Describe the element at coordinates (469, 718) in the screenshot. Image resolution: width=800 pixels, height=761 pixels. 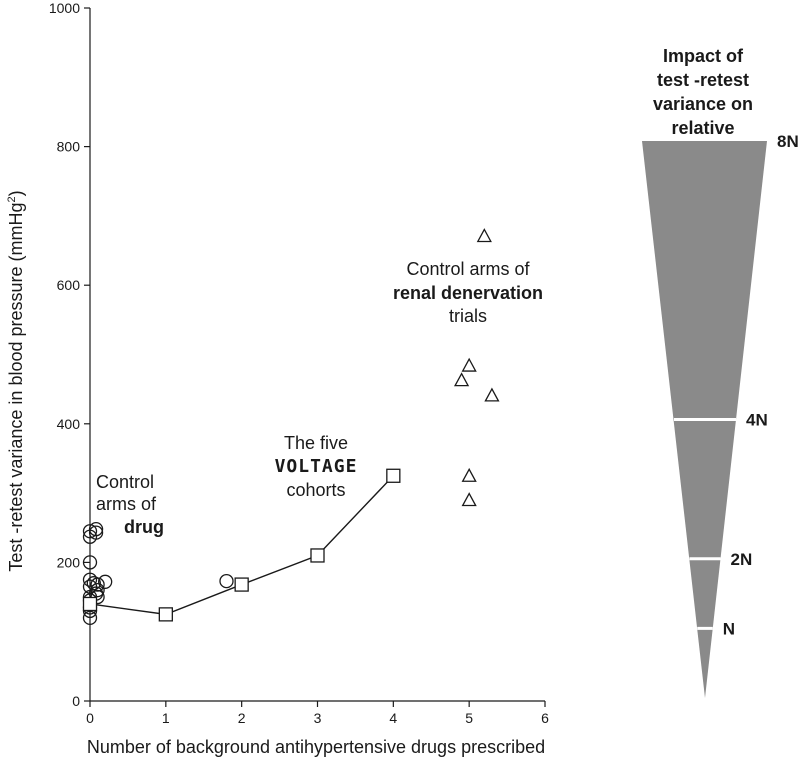
I see `x-tick-label: 5` at that location.